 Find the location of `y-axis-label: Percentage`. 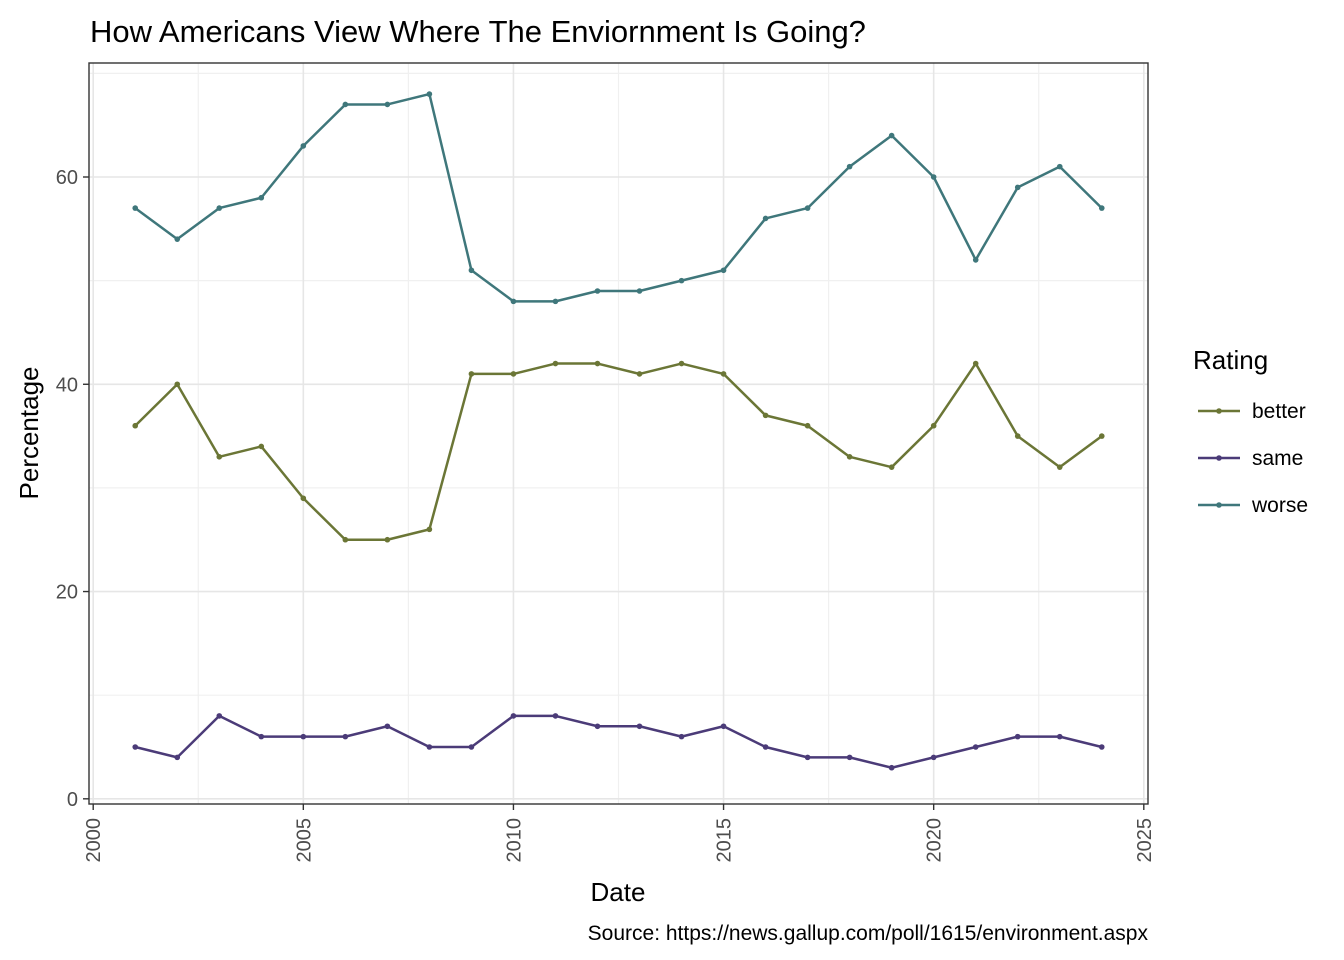

y-axis-label: Percentage is located at coordinates (29, 433).